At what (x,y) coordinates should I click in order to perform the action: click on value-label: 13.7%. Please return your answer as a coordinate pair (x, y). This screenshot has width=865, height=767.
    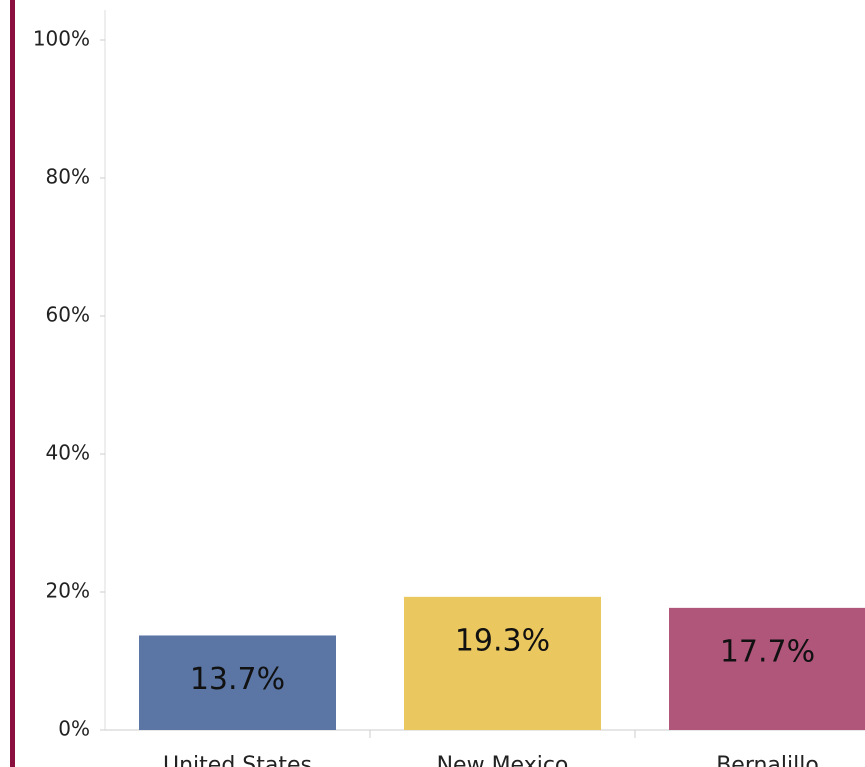
    Looking at the image, I should click on (237, 679).